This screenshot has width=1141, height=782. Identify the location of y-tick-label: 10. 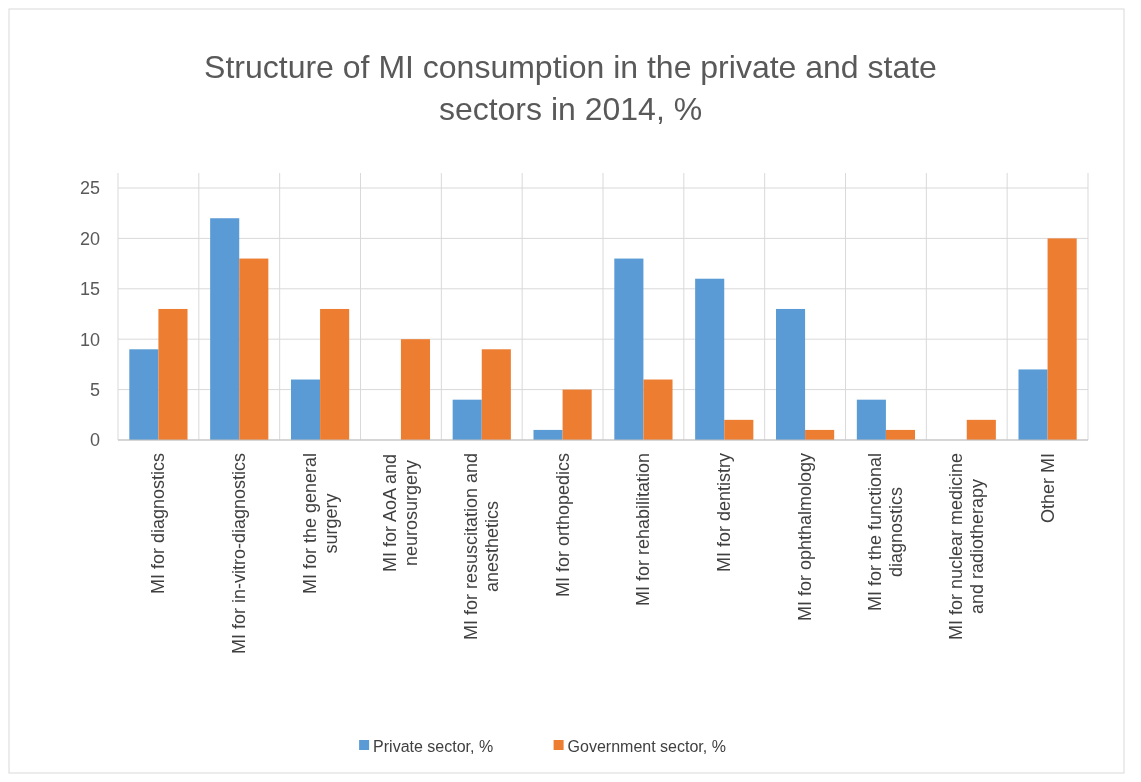
(89, 339).